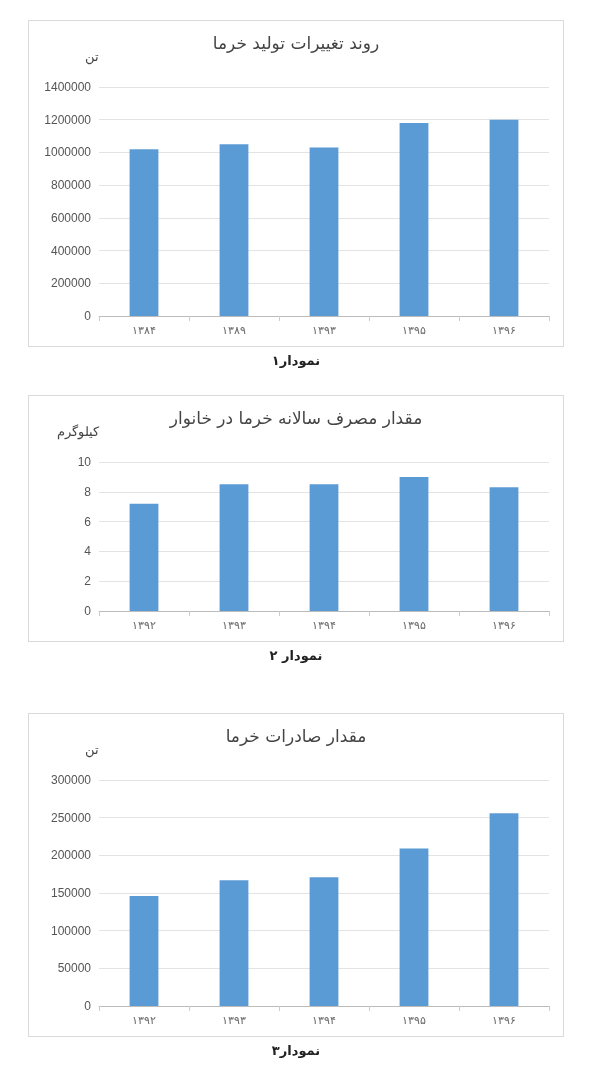 This screenshot has width=592, height=1080. I want to click on x-tick-label: ۱۳۸۴, so click(144, 329).